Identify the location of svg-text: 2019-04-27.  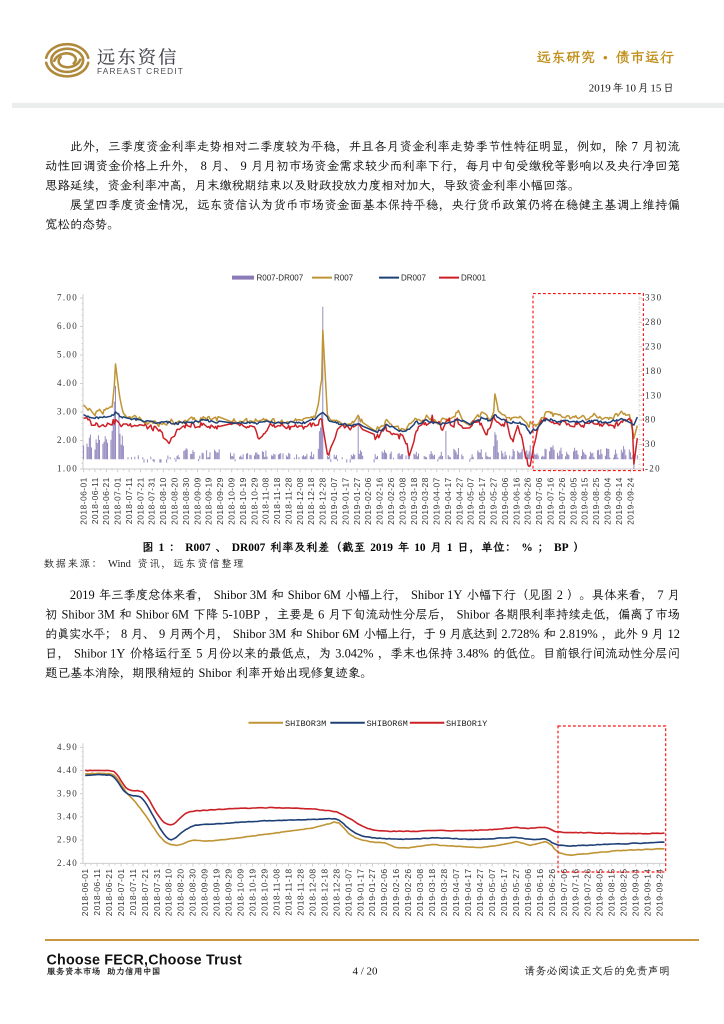
(459, 501).